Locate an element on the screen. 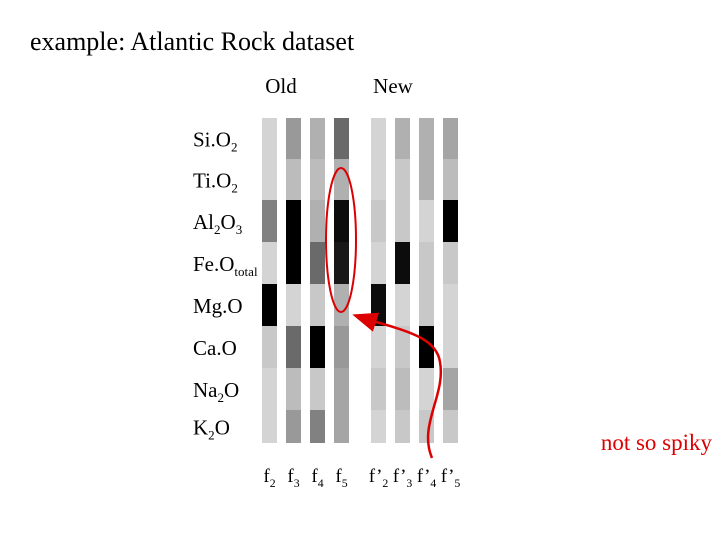 The width and height of the screenshot is (720, 540). row-label: Ti.O2 is located at coordinates (215, 182).